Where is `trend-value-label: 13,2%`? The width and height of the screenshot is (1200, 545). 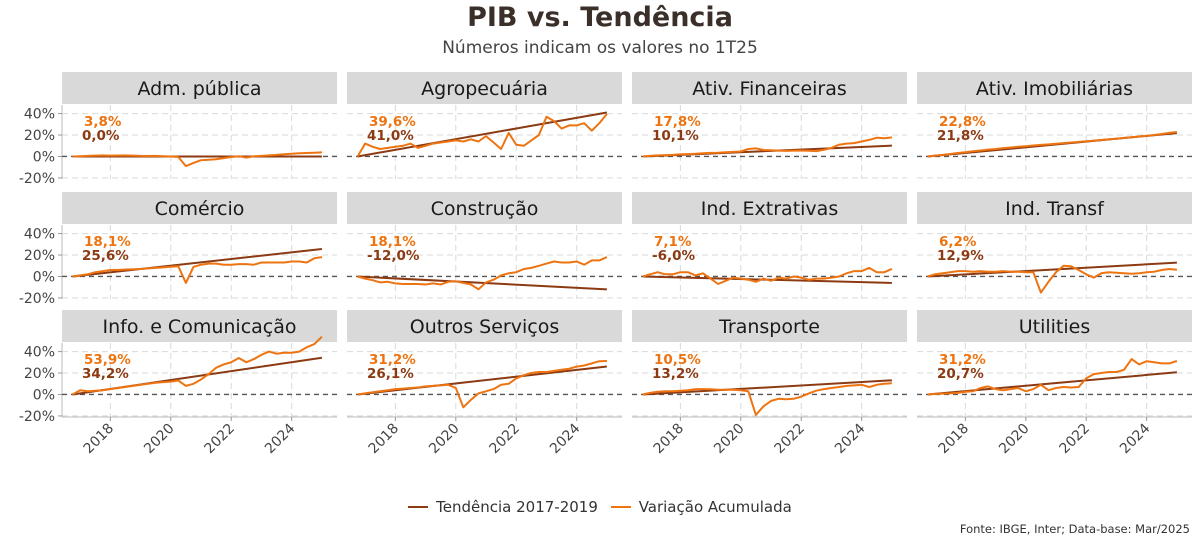 trend-value-label: 13,2% is located at coordinates (675, 374).